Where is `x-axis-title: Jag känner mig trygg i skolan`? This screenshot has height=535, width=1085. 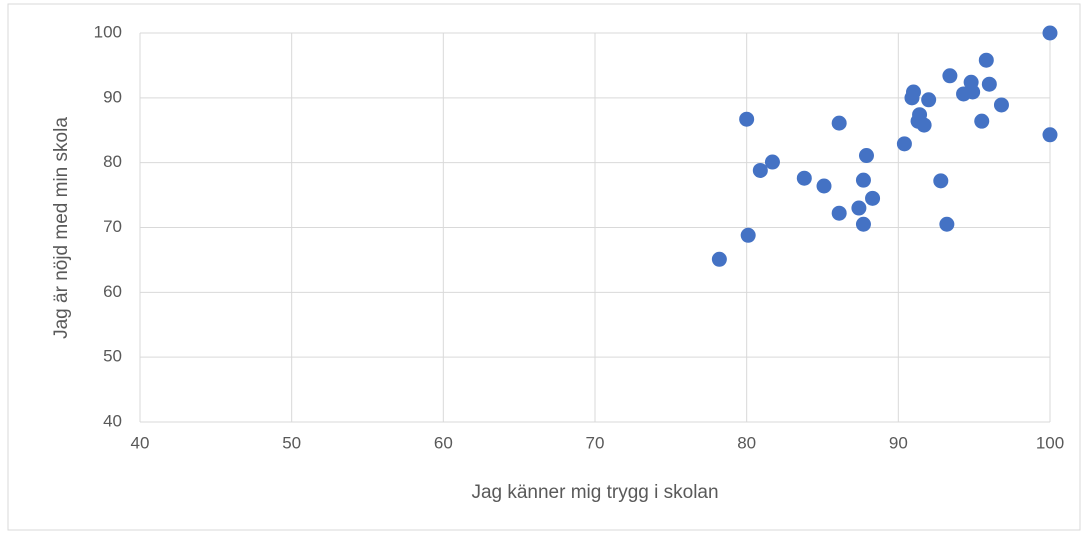 x-axis-title: Jag känner mig trygg i skolan is located at coordinates (594, 492).